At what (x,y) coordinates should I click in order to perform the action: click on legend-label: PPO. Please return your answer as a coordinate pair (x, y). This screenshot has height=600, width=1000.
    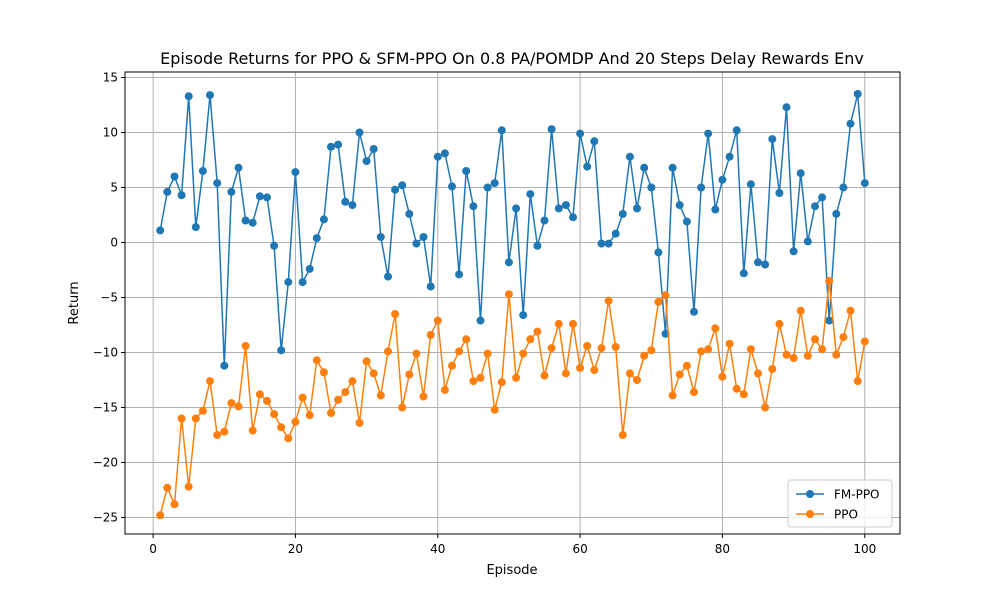
    Looking at the image, I should click on (846, 515).